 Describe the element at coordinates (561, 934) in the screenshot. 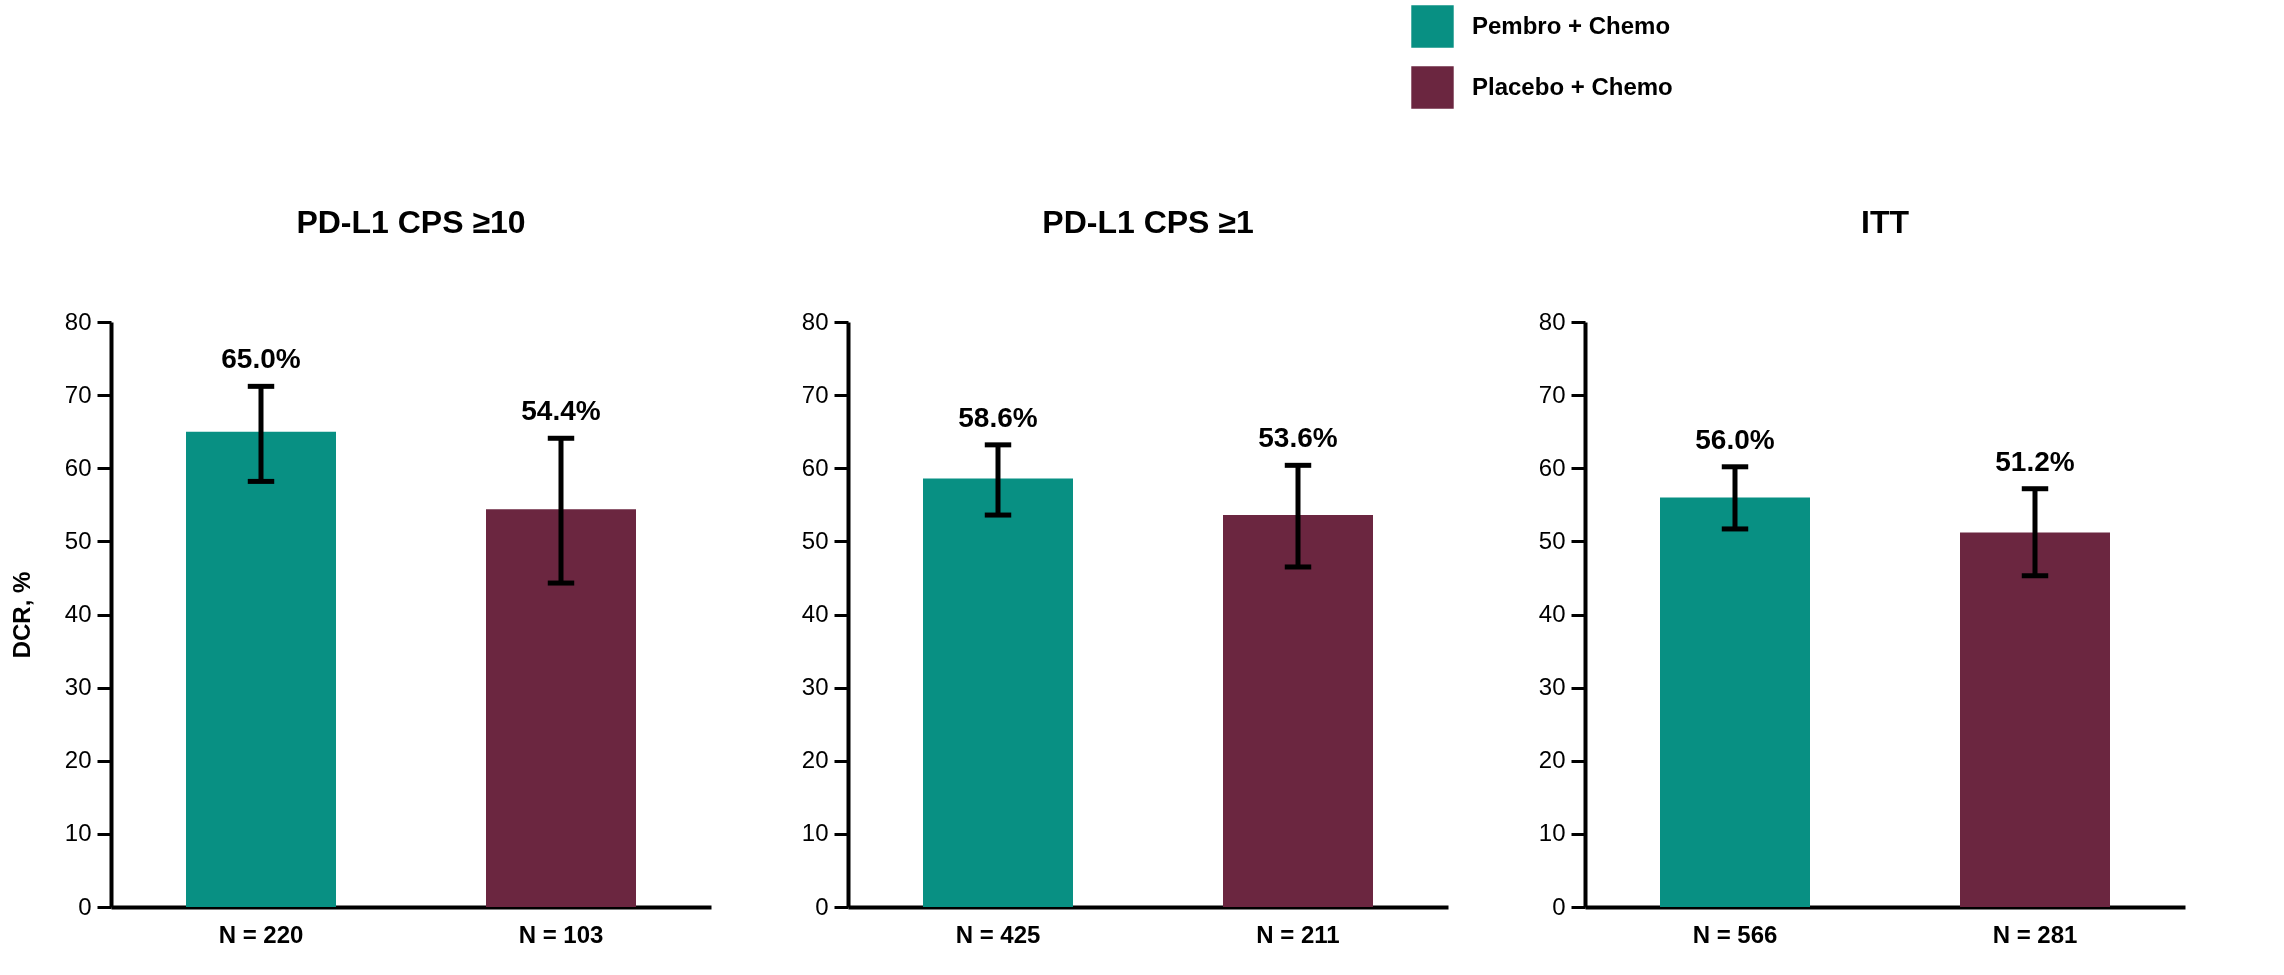

I see `x-tick-label: N = 103` at that location.